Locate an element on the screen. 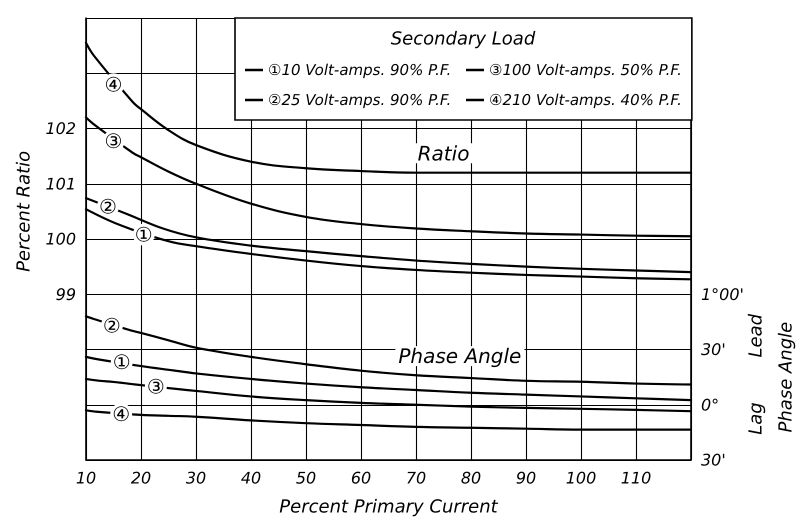  legend-label: ①10 Volt-amps. 90% P.F. is located at coordinates (360, 70).